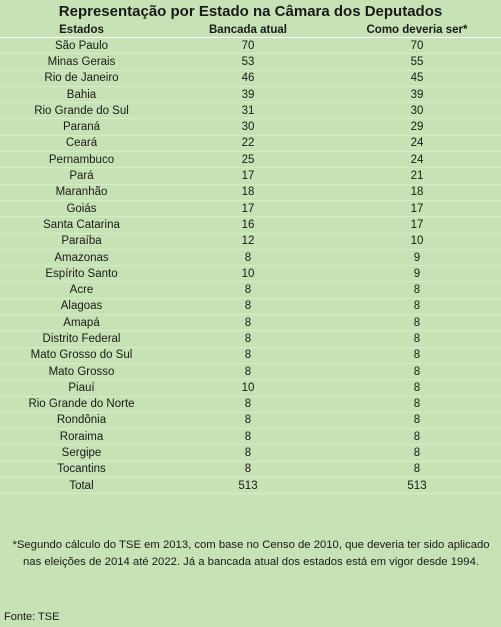 This screenshot has width=501, height=627. I want to click on table-row: Rondônia 8 8, so click(250, 421).